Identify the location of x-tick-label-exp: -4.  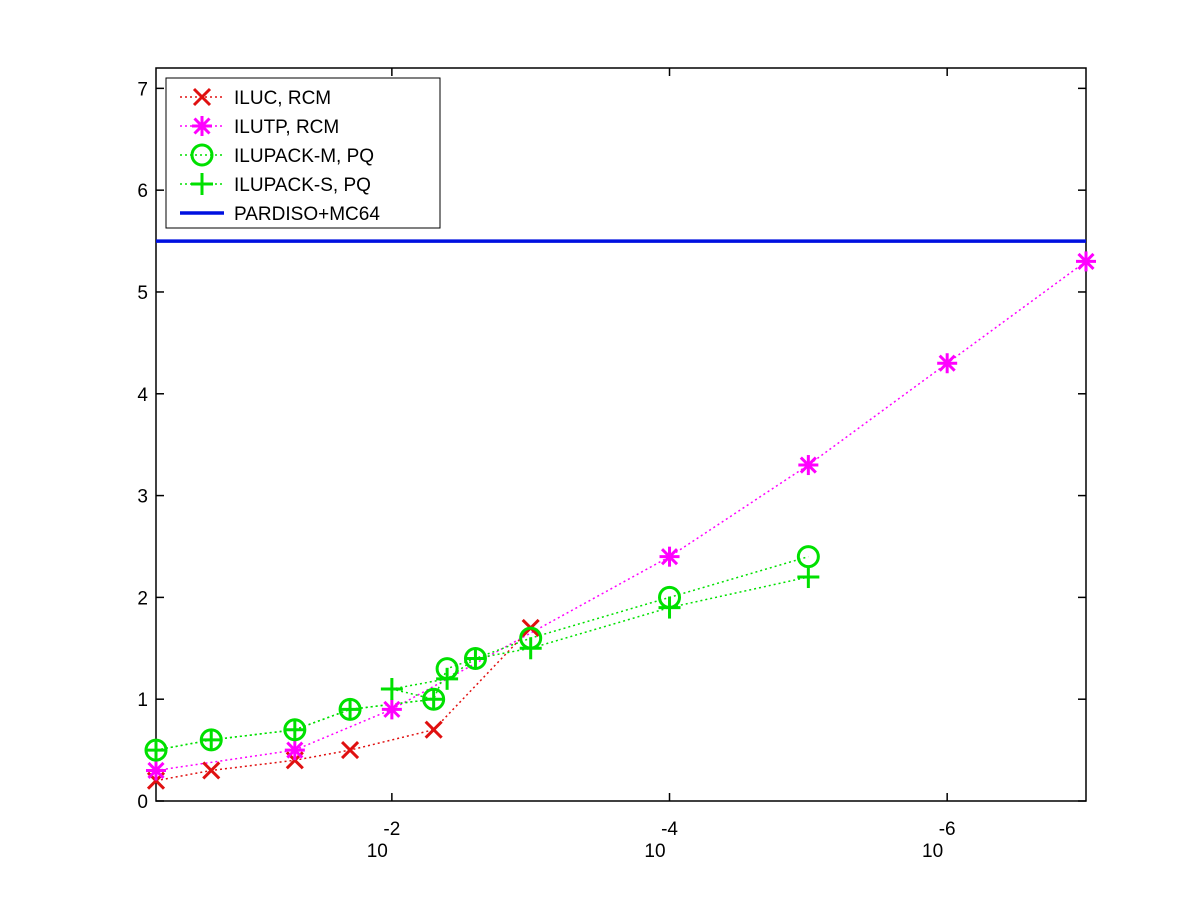
(669, 829).